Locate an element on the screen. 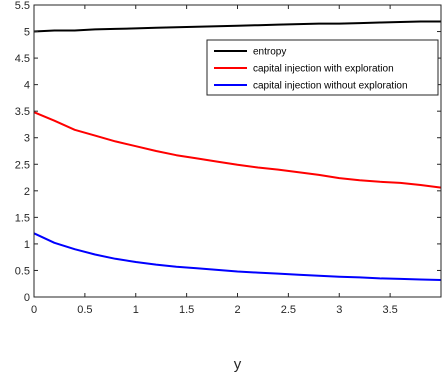 Image resolution: width=442 pixels, height=379 pixels. y-tick-label: 0 is located at coordinates (27, 298).